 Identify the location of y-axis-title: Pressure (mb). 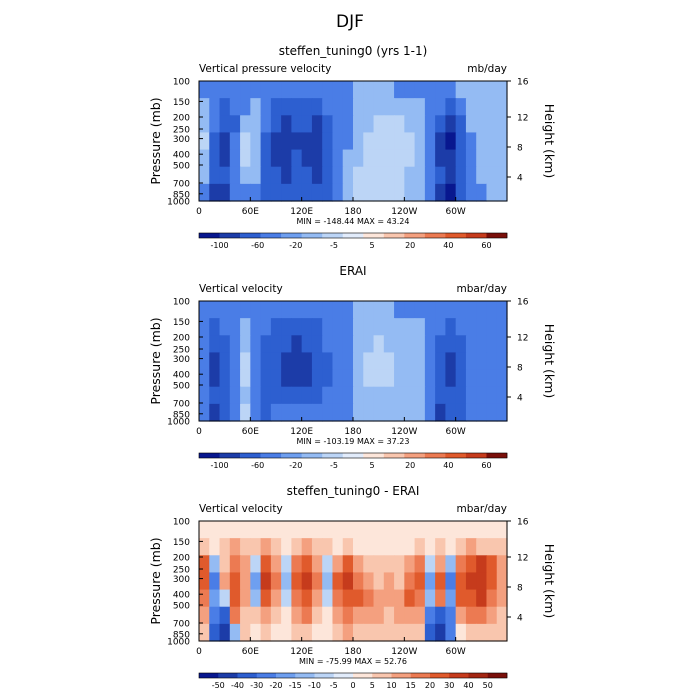
(155, 580).